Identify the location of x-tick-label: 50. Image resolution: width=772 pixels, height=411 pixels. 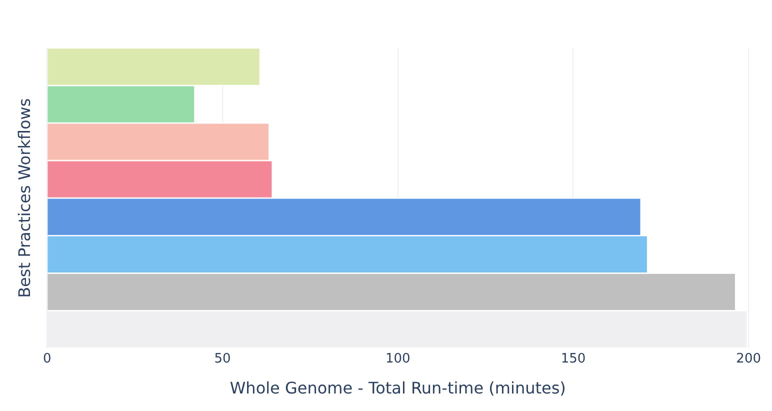
(222, 358).